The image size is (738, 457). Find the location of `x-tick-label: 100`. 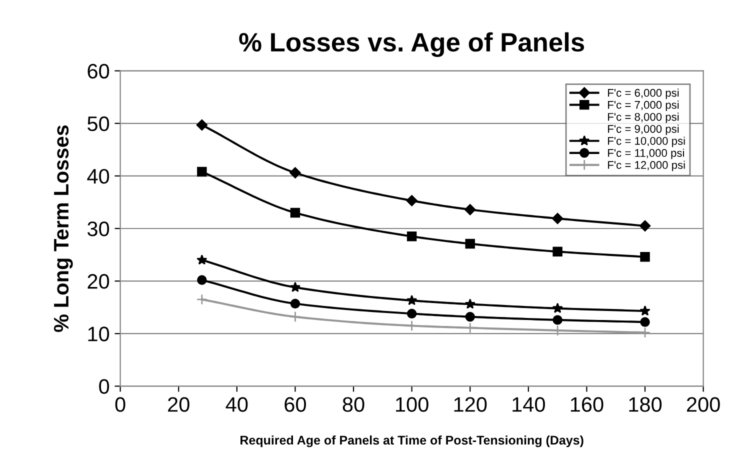

x-tick-label: 100 is located at coordinates (412, 404).